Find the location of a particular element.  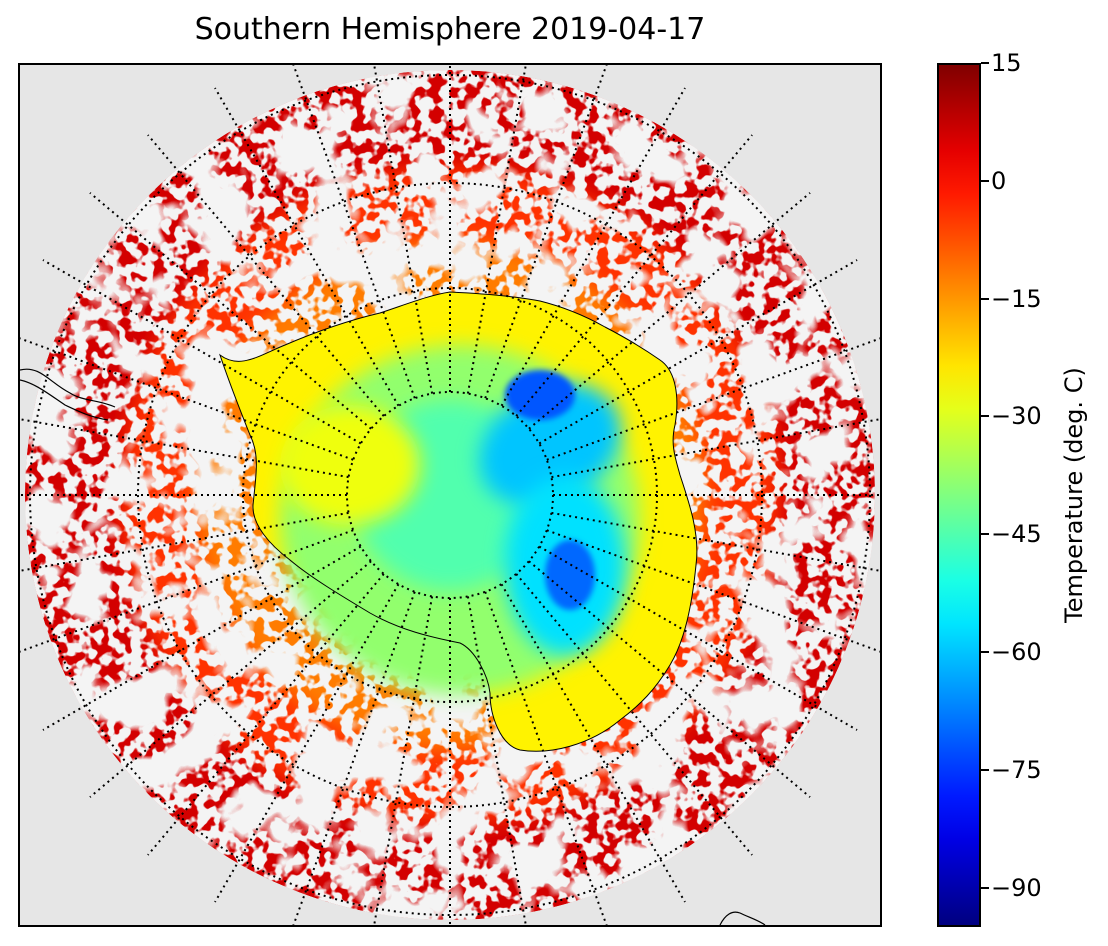

colorbar-tick-label: −45 is located at coordinates (1016, 534).